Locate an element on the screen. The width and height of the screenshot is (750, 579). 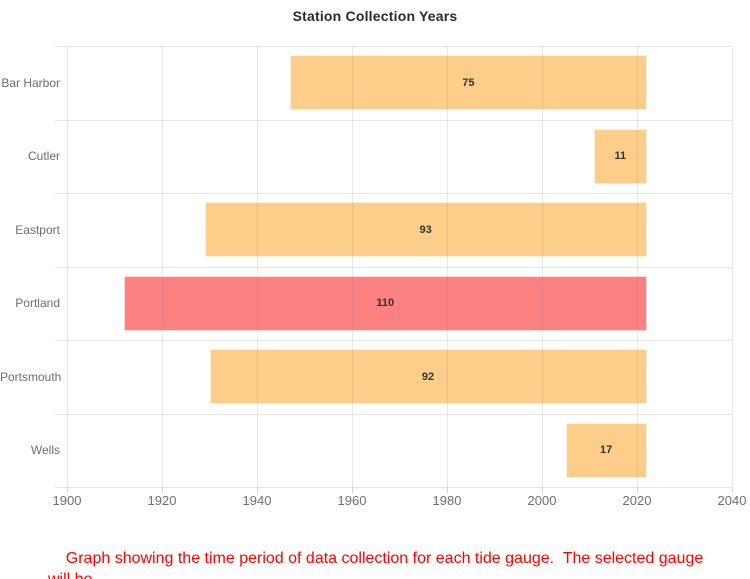
bar-value-label: 92 is located at coordinates (428, 376).